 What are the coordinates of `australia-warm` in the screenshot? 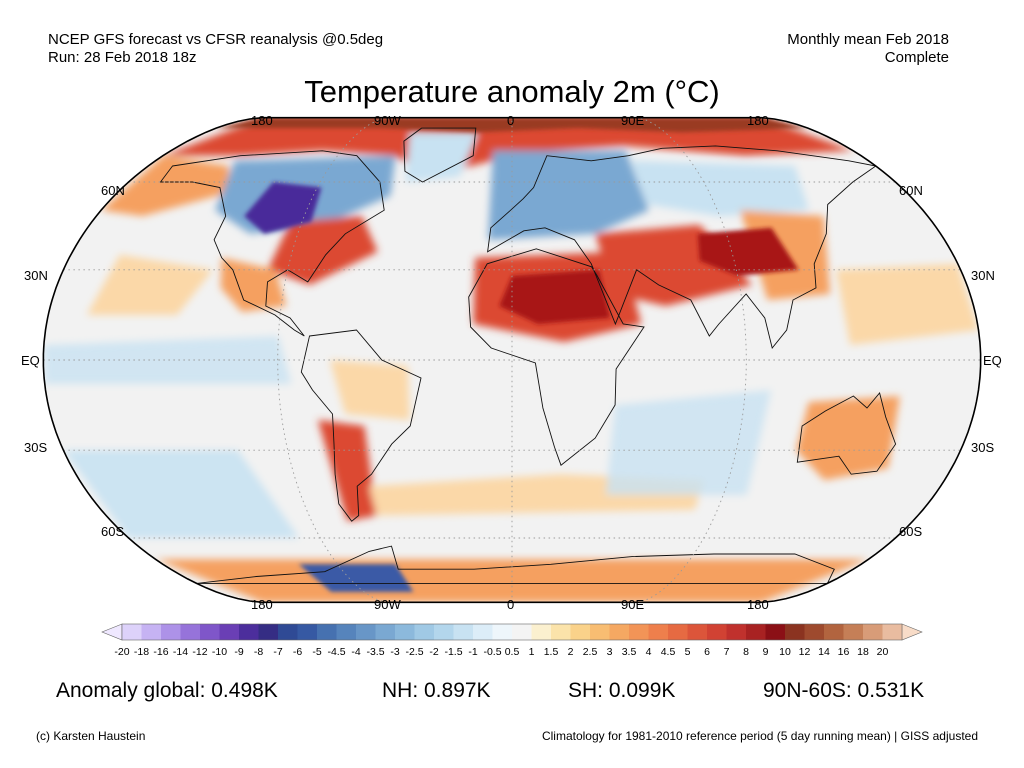 It's located at (848, 438).